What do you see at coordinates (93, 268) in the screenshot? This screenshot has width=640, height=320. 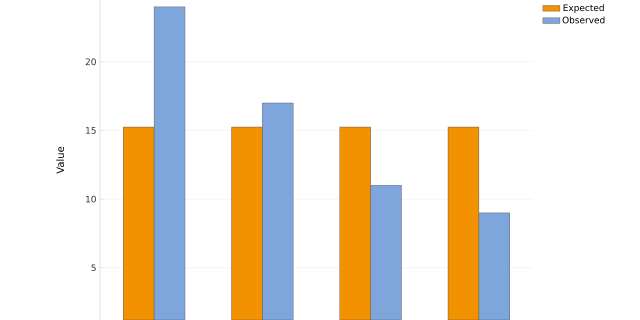 I see `y-tick-label: 5` at bounding box center [93, 268].